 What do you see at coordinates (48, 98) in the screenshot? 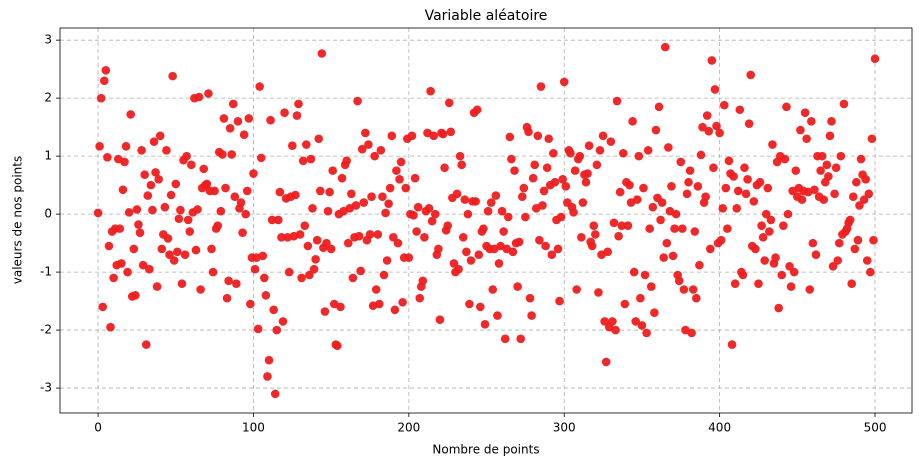
I see `y-tick-label: 2` at bounding box center [48, 98].